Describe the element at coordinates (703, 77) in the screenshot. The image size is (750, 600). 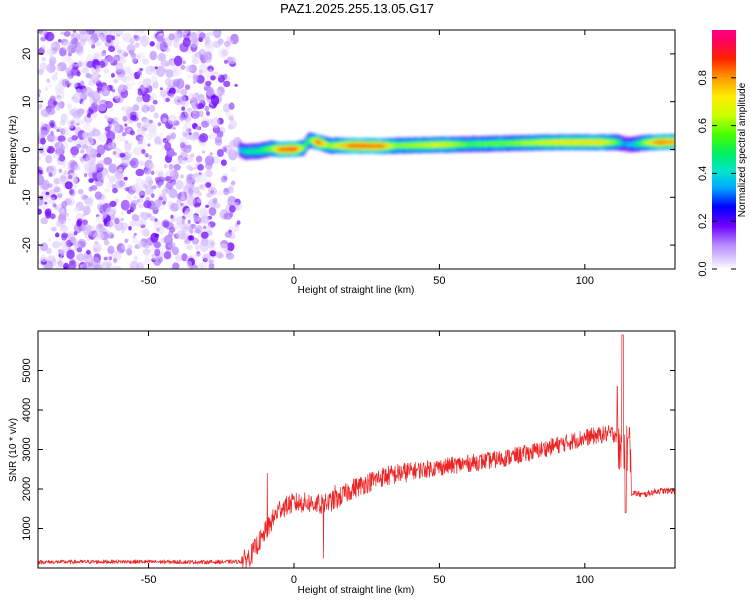
I see `colorbar-tick-label: 0.8` at that location.